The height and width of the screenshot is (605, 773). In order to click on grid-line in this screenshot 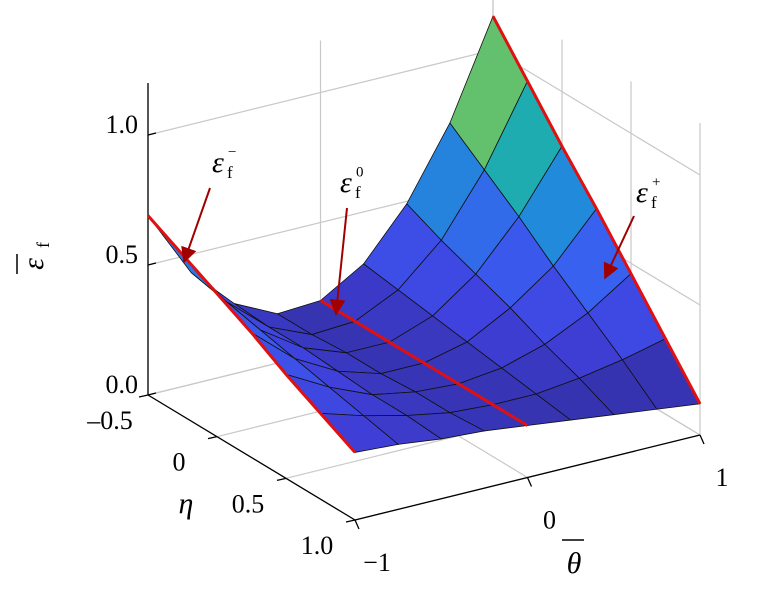, I will do `click(596, 112)`.